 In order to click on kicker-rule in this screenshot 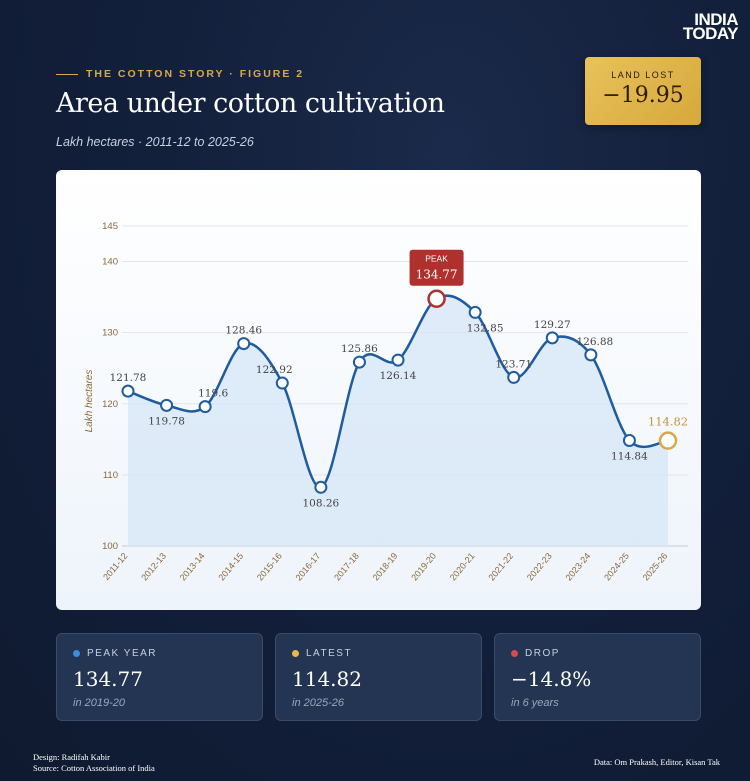, I will do `click(67, 74)`.